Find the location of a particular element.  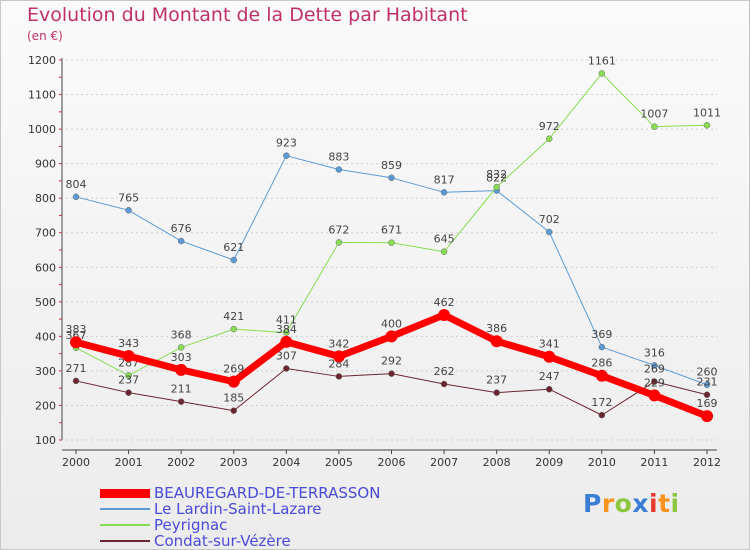

y-tick-label: 800 is located at coordinates (45, 198).